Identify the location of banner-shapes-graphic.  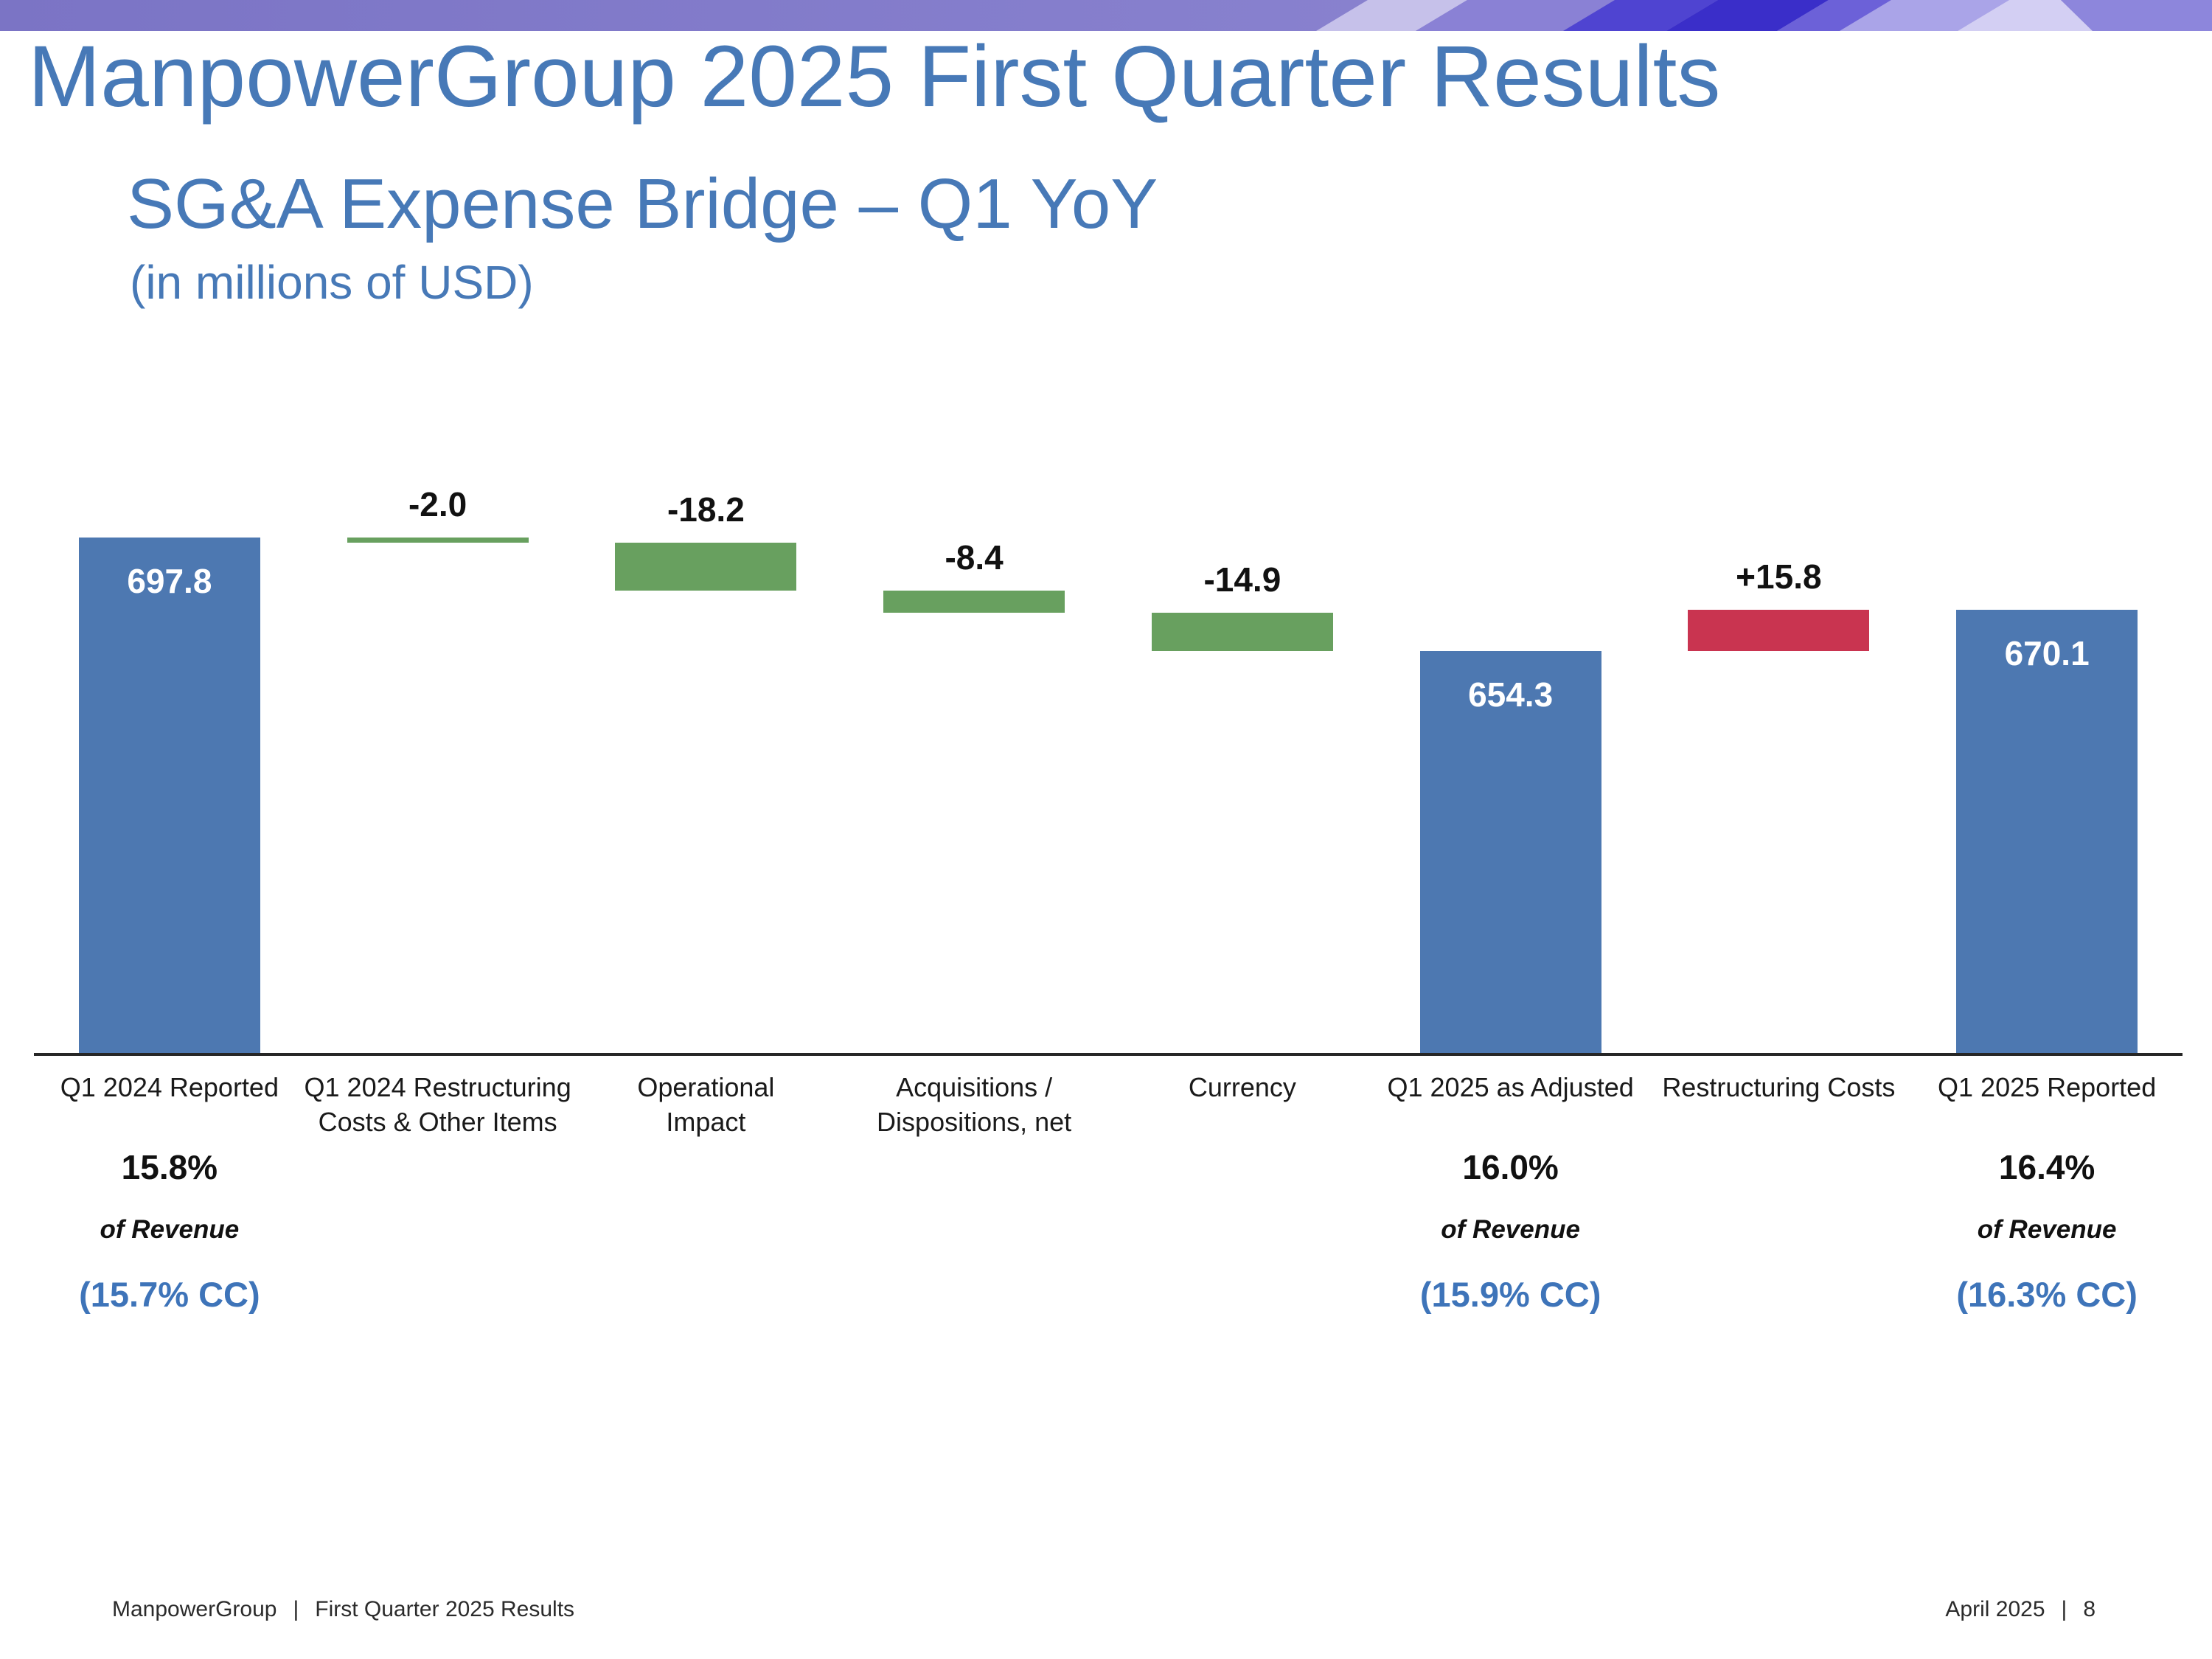
(1764, 15).